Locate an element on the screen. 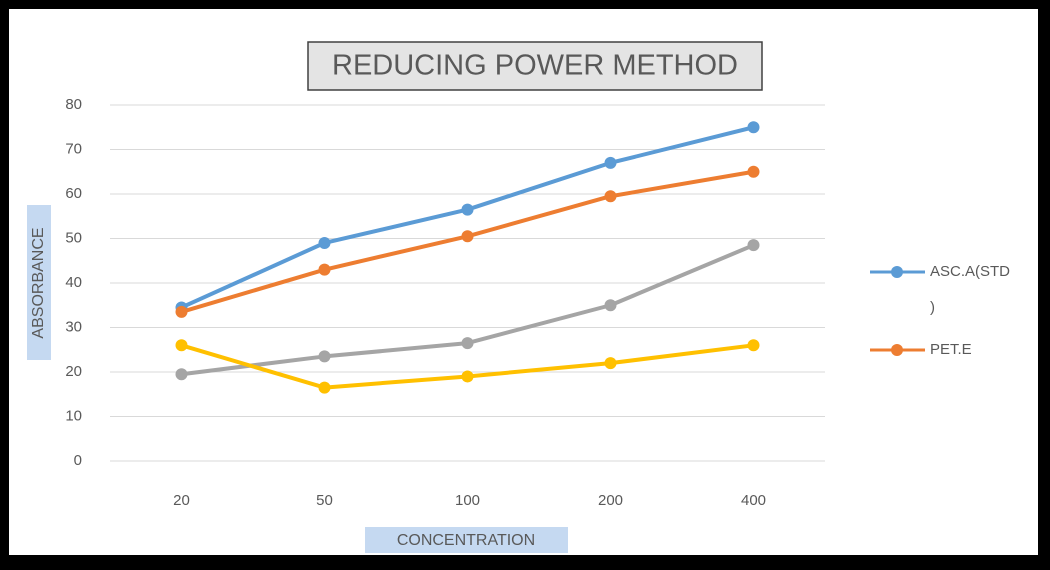 The height and width of the screenshot is (570, 1050). legend-label: PET.E is located at coordinates (951, 349).